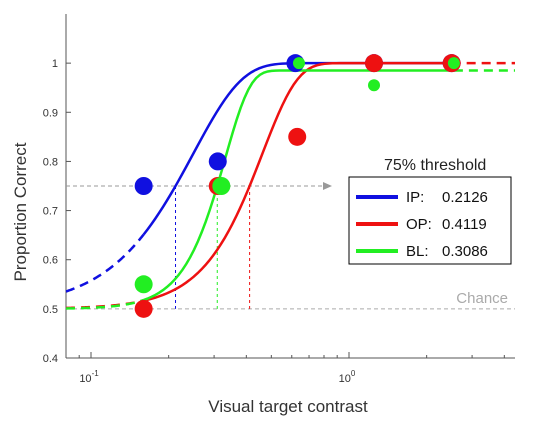 Image resolution: width=550 pixels, height=422 pixels. Describe the element at coordinates (419, 224) in the screenshot. I see `legend-series-name: OP:` at that location.